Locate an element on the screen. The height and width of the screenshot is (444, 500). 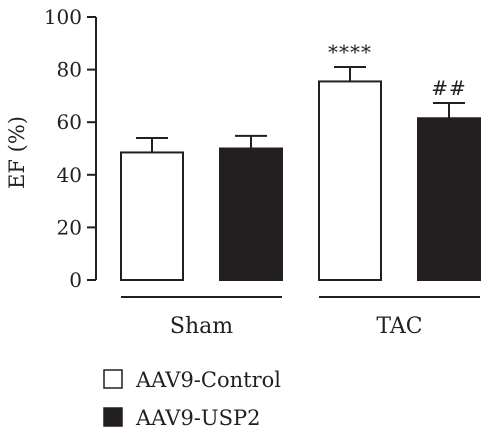
bar-sham-aav9-usp2 is located at coordinates (251, 214).